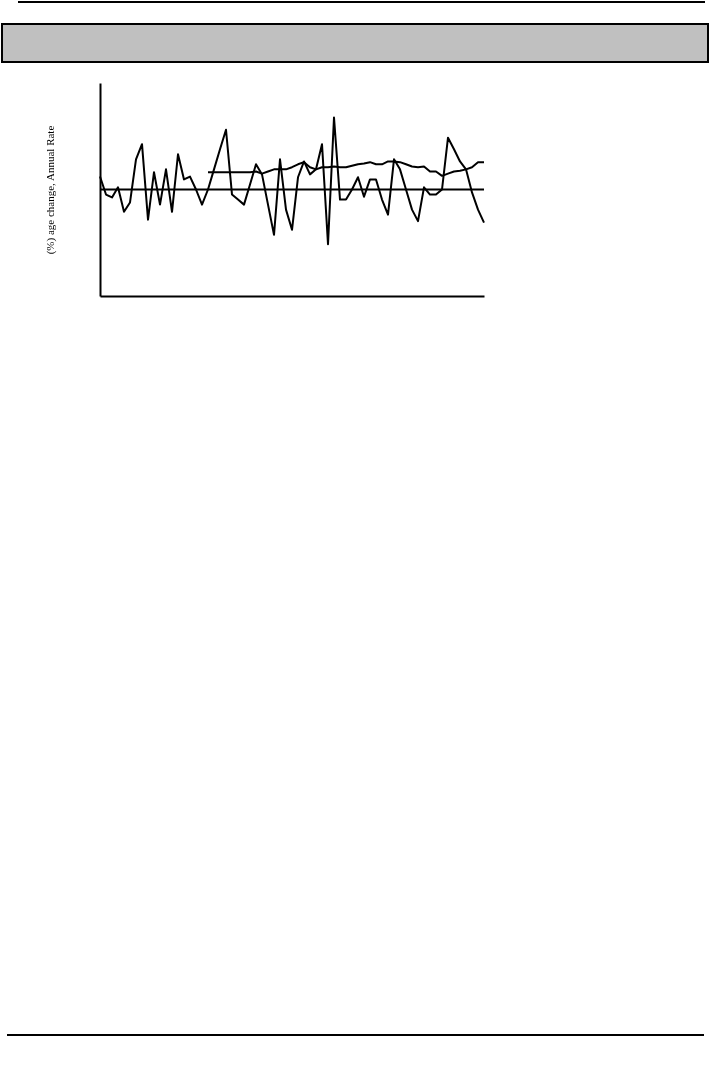 This screenshot has width=710, height=1066. What do you see at coordinates (50, 190) in the screenshot?
I see `y-axis-title: (%) age change, Annual Rate` at bounding box center [50, 190].